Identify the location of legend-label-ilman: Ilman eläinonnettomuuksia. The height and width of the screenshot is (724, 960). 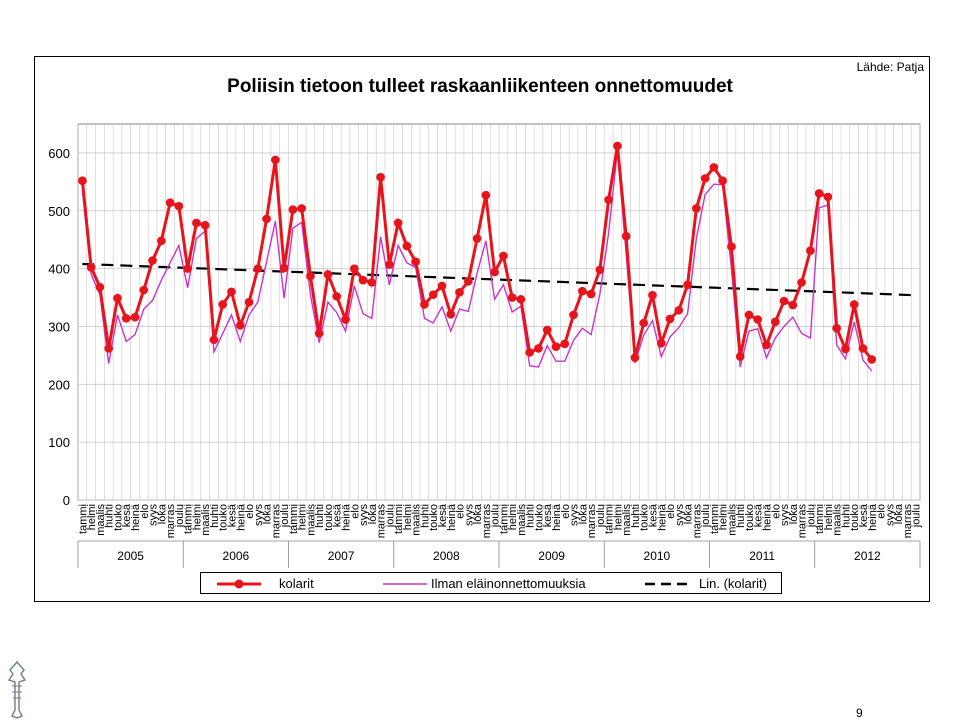
(508, 583).